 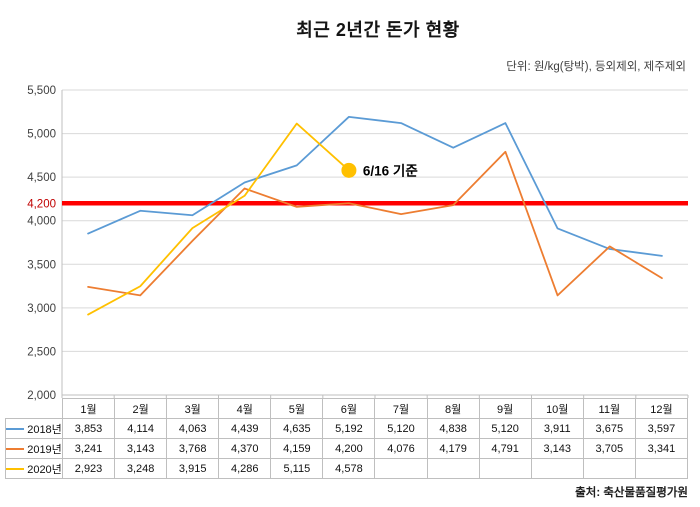 What do you see at coordinates (193, 408) in the screenshot?
I see `month-header-cell: 3월` at bounding box center [193, 408].